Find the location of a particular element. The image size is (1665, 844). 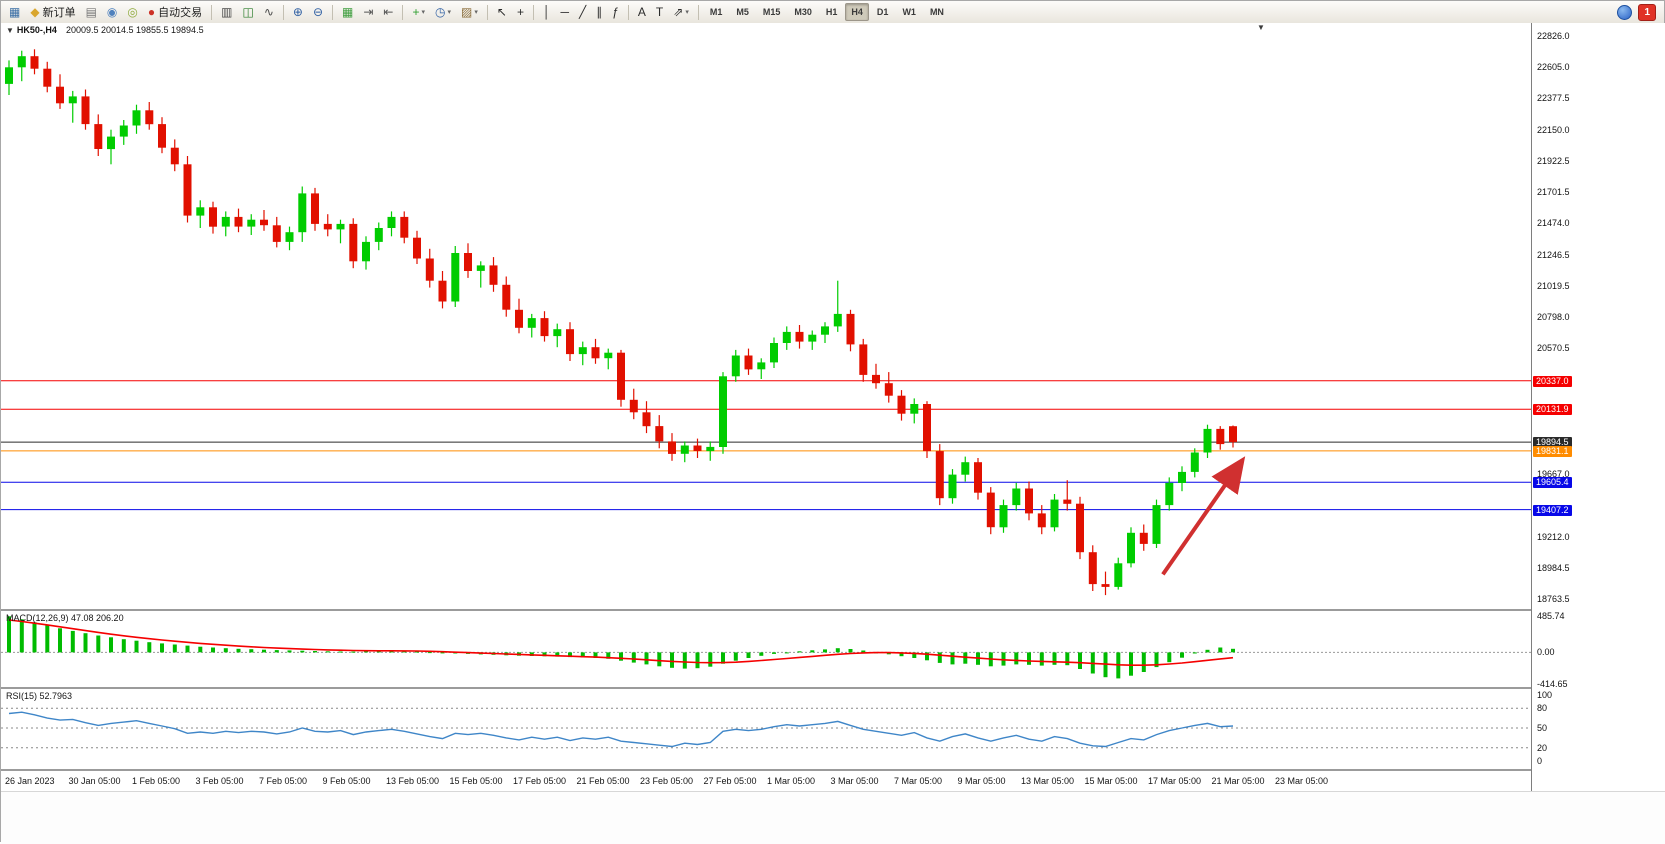

timeframe-m5-button: M5 is located at coordinates (742, 12).